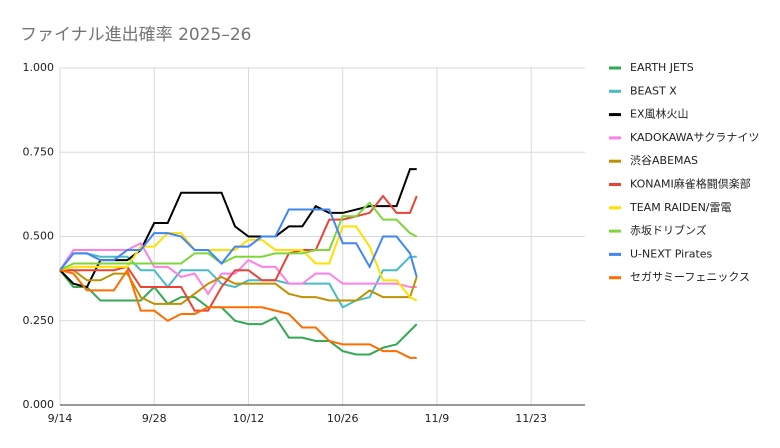 This screenshot has height=448, width=780. Describe the element at coordinates (154, 418) in the screenshot. I see `x-tick-label: 9/28` at that location.